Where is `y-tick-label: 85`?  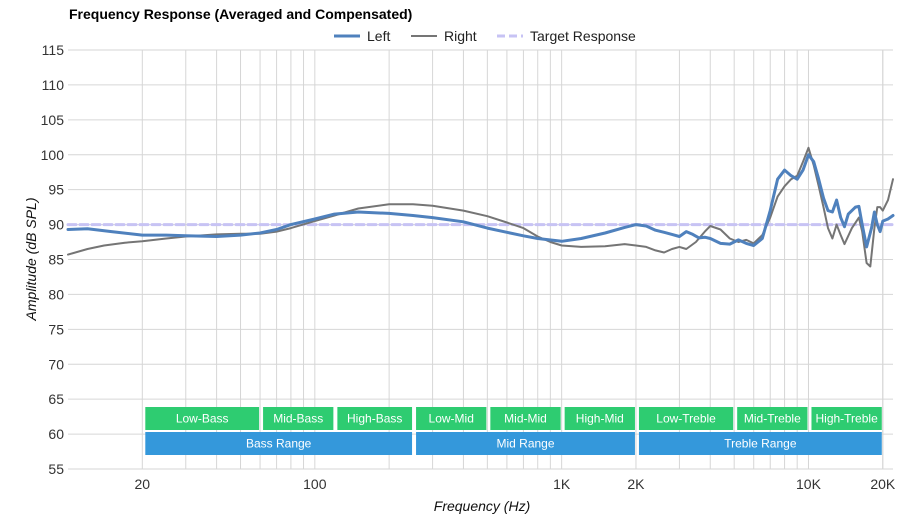
y-tick-label: 85 is located at coordinates (56, 260).